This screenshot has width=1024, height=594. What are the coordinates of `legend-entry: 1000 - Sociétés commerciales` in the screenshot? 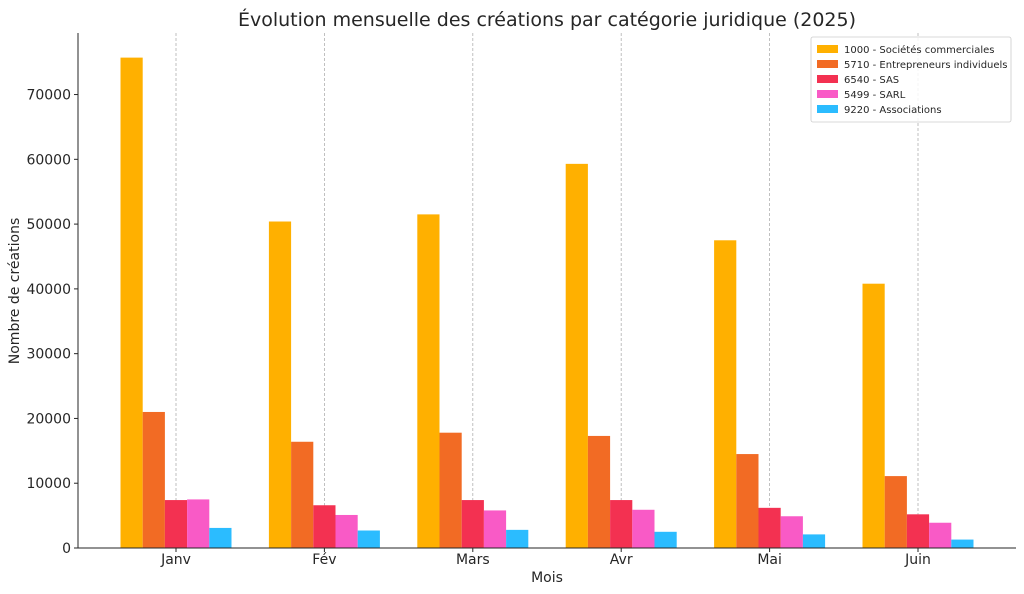 It's located at (919, 50).